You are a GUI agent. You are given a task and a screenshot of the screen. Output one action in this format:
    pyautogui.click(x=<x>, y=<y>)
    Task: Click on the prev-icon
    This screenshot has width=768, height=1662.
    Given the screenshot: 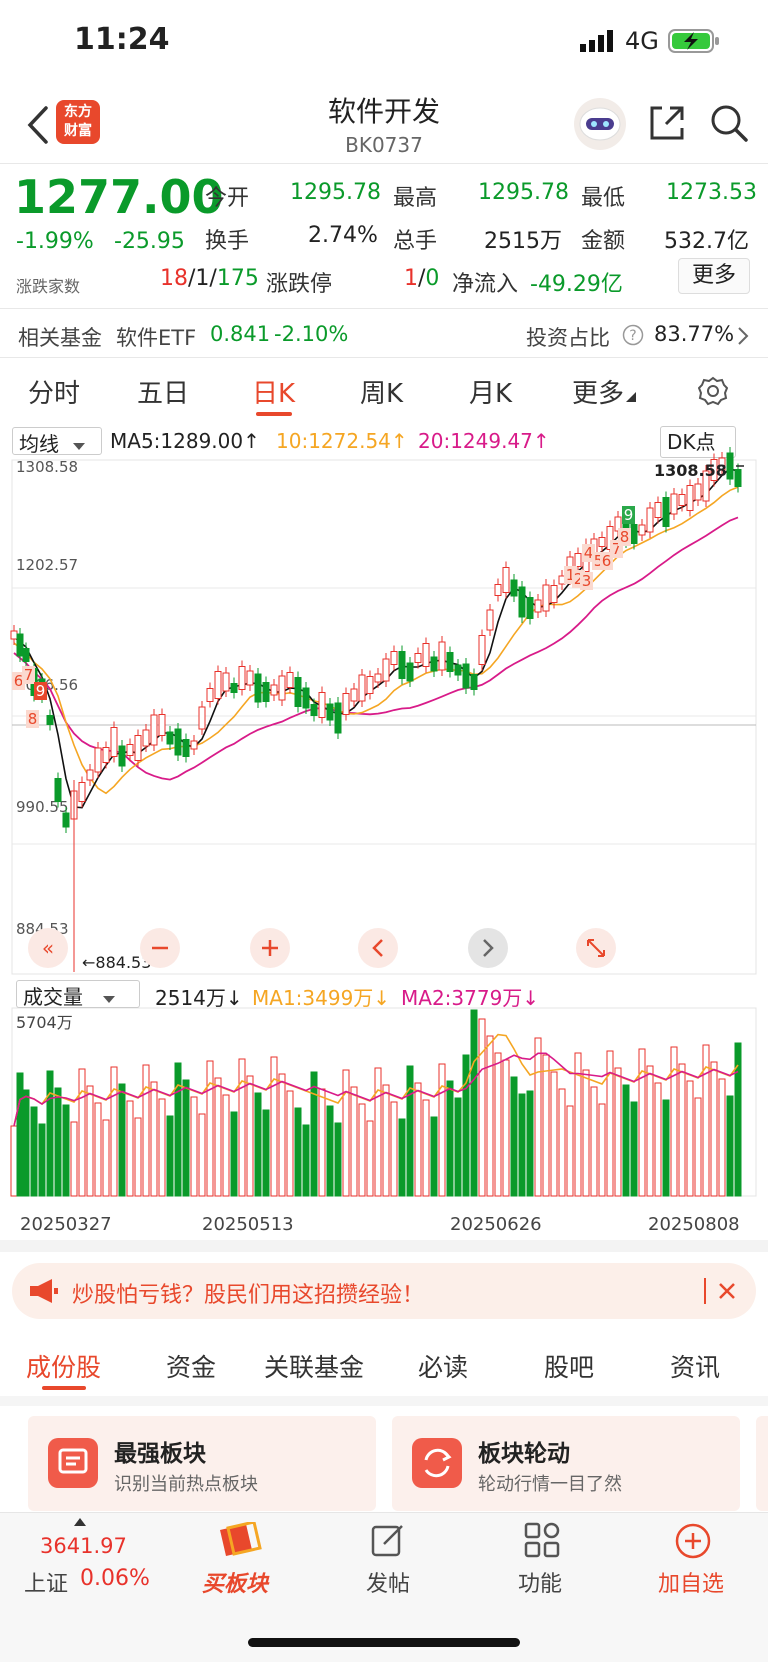 What is the action you would take?
    pyautogui.click(x=377, y=948)
    